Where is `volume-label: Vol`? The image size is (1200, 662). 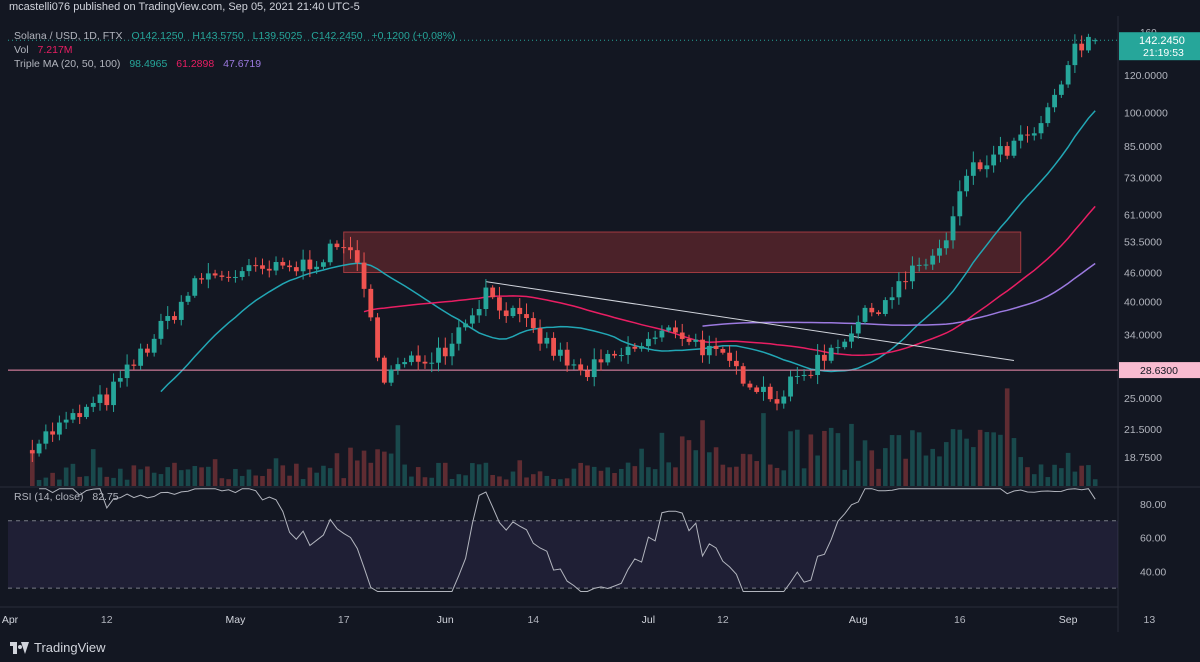 volume-label: Vol is located at coordinates (21, 50).